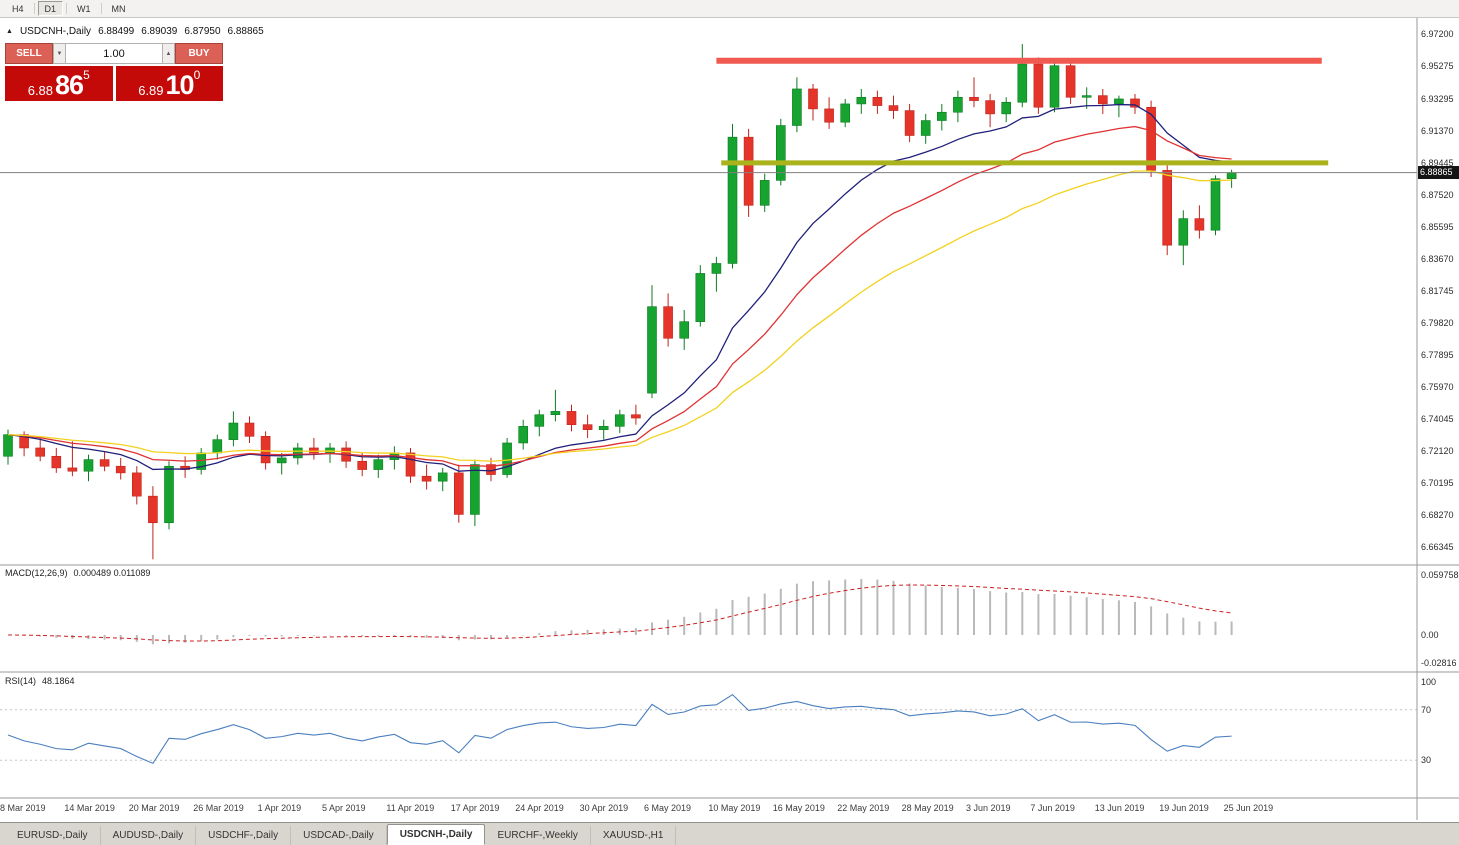 This screenshot has width=1459, height=845. Describe the element at coordinates (244, 835) in the screenshot. I see `tab-usdchf-daily: USDCHF-,Daily` at that location.